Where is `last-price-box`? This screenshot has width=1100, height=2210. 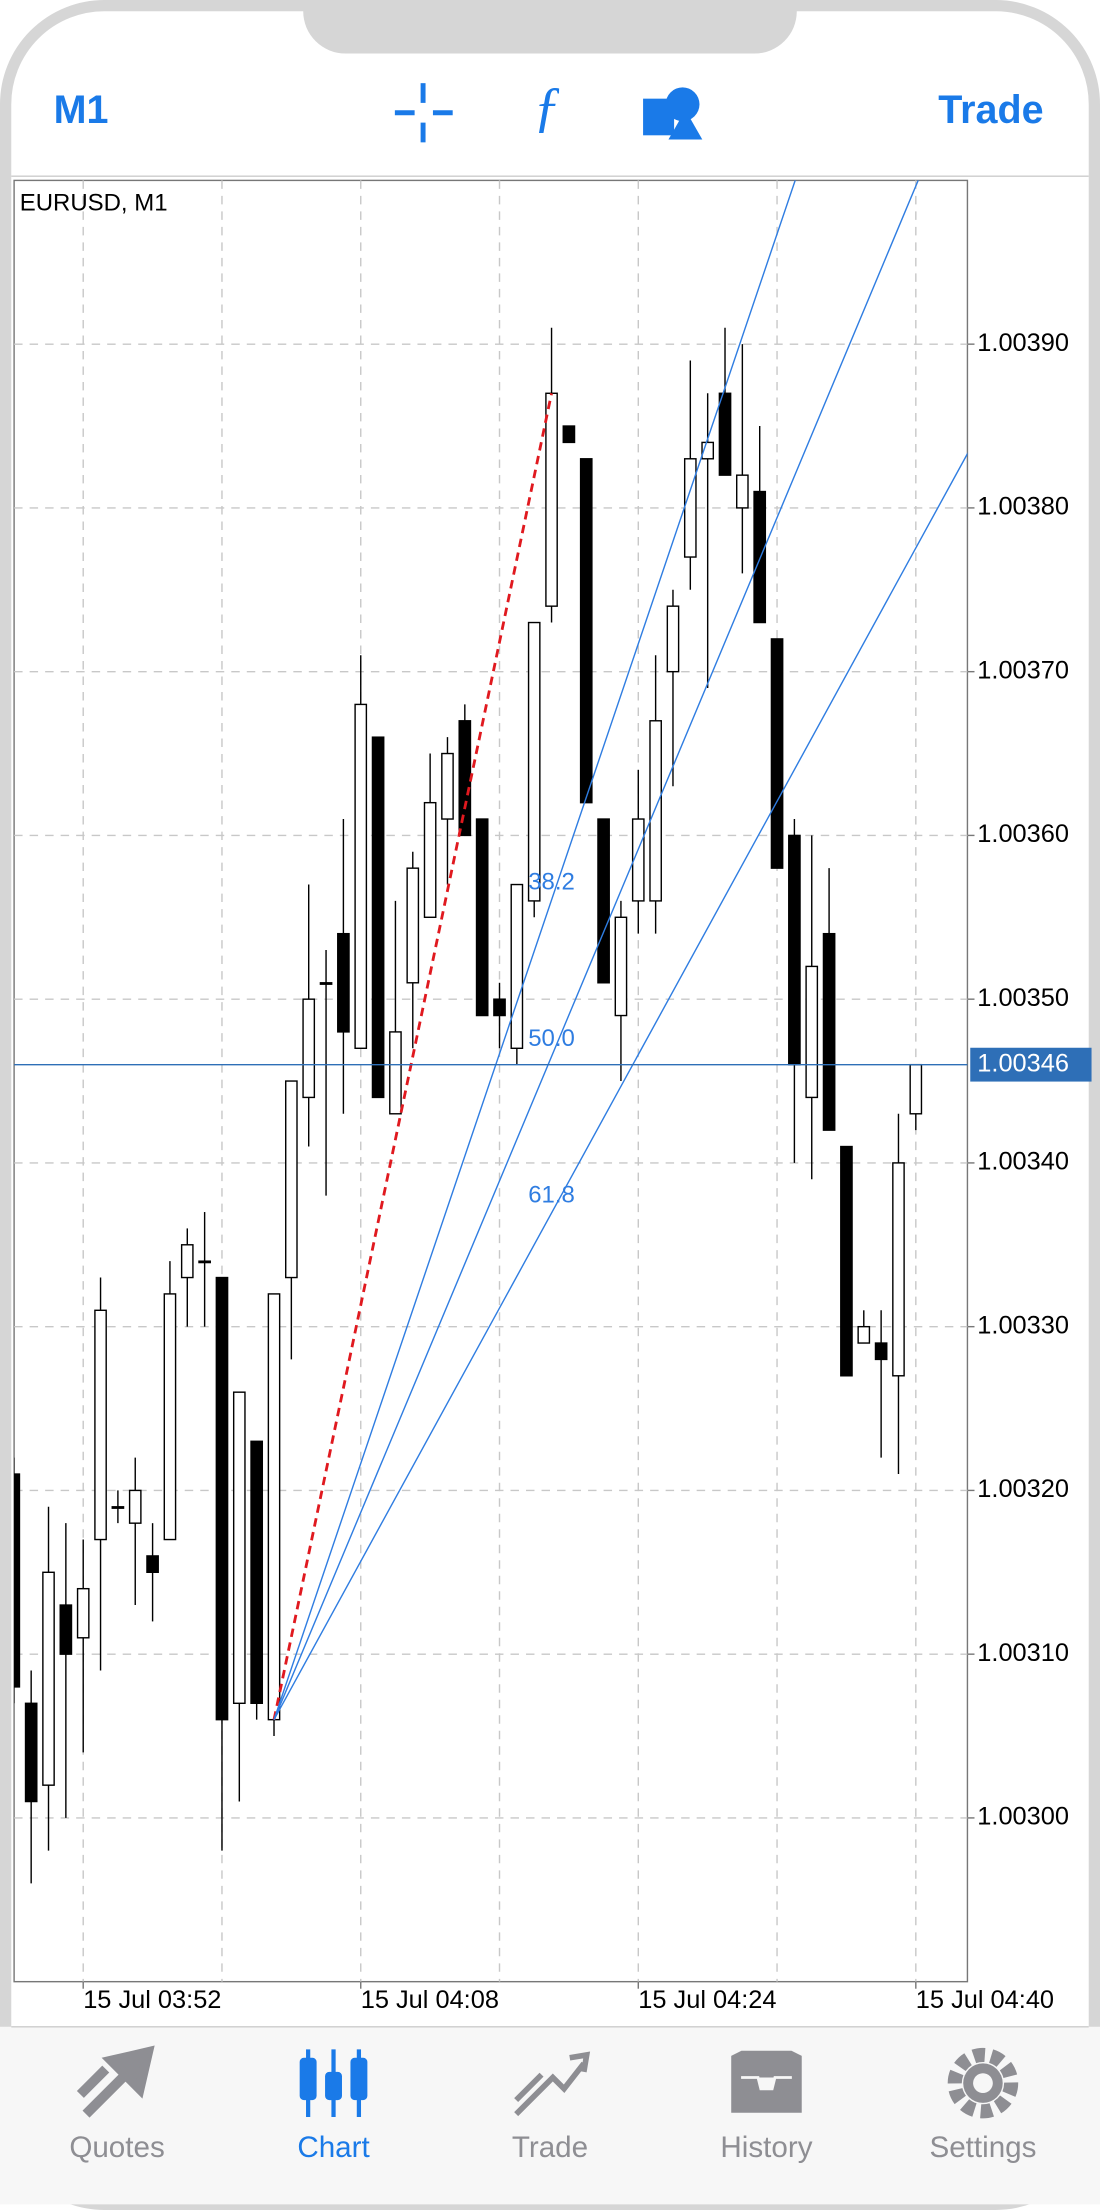
last-price-box is located at coordinates (1031, 1064).